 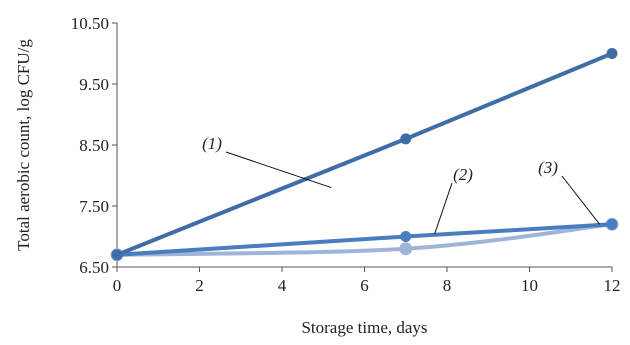 I want to click on x-tick-label: 0, so click(x=117, y=285).